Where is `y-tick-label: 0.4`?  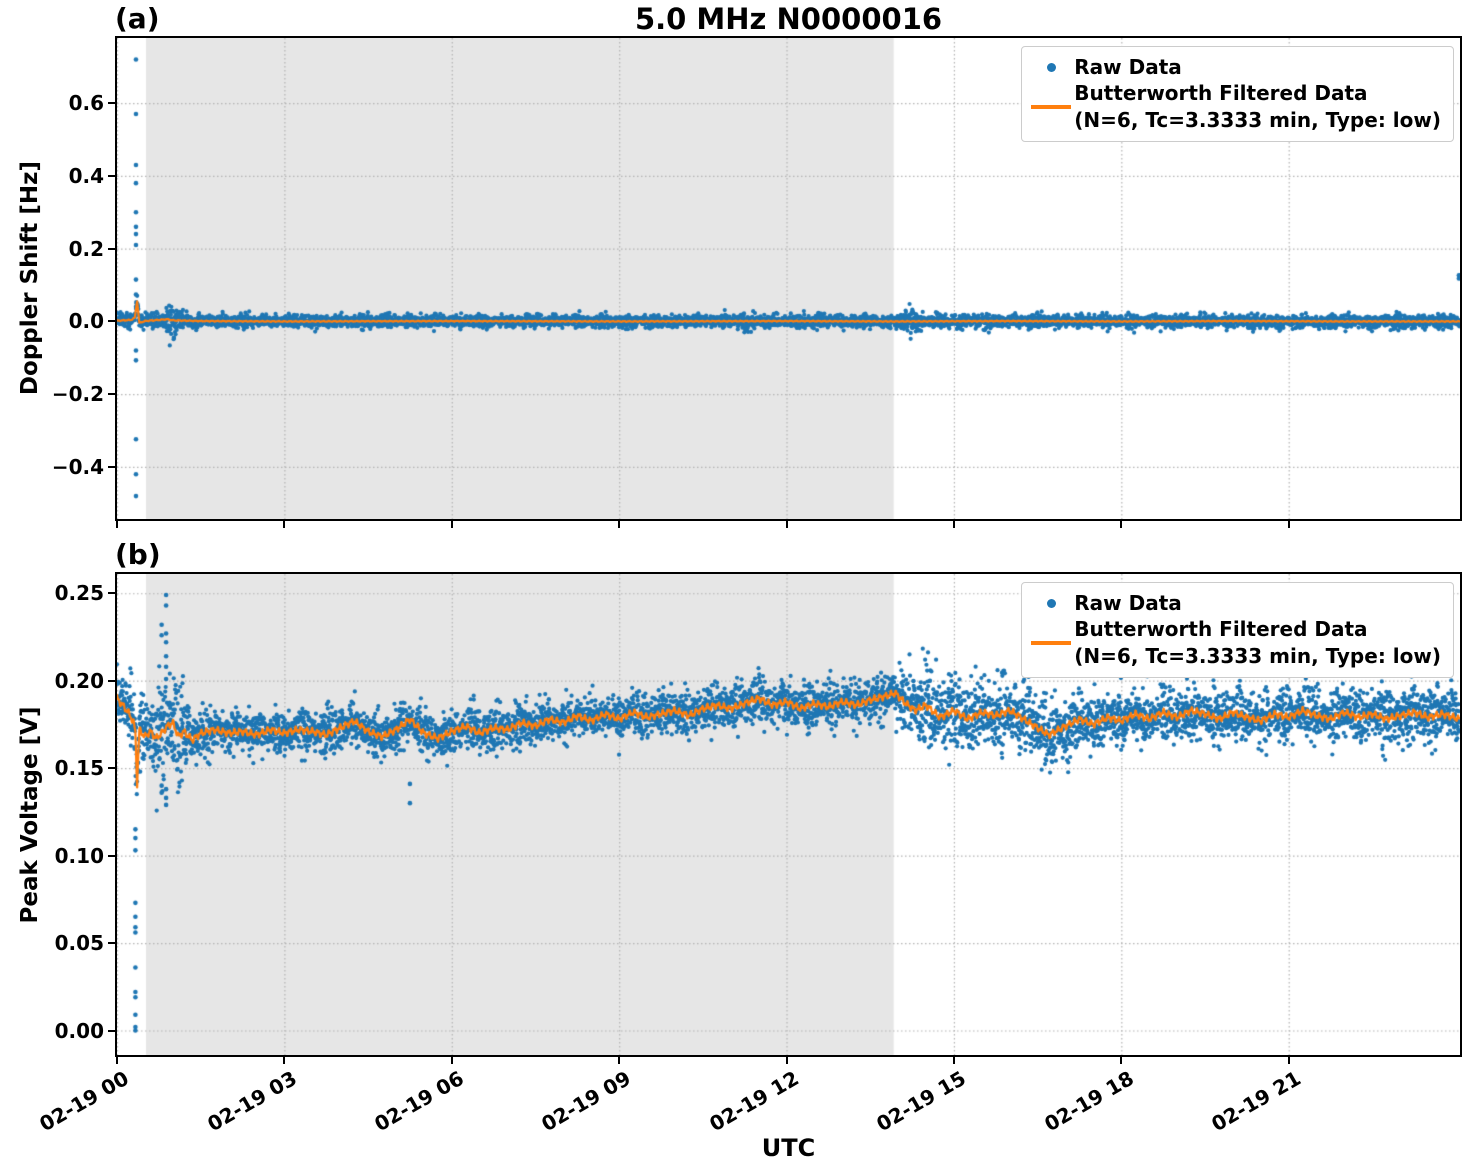 y-tick-label: 0.4 is located at coordinates (86, 175).